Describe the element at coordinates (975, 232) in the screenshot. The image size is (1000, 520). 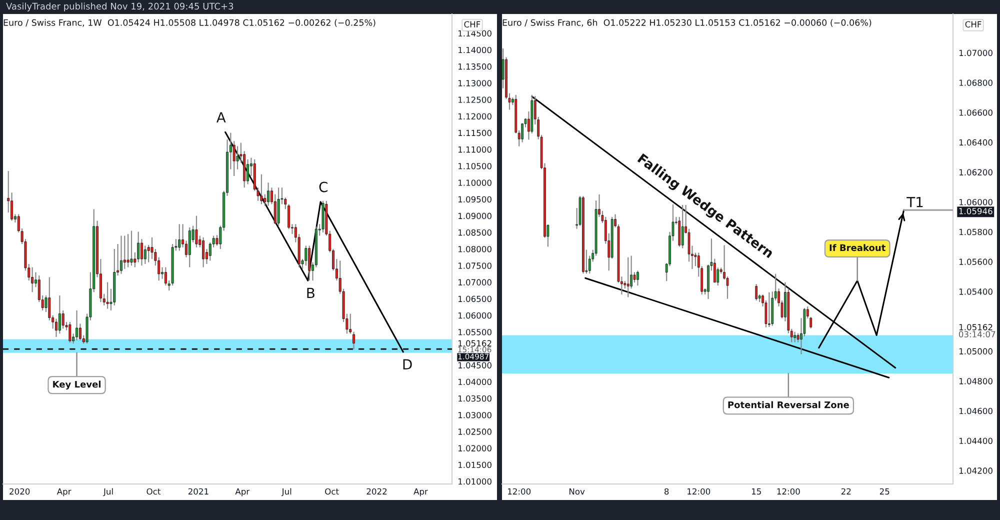
I see `y-tick-label: 1.05800` at that location.